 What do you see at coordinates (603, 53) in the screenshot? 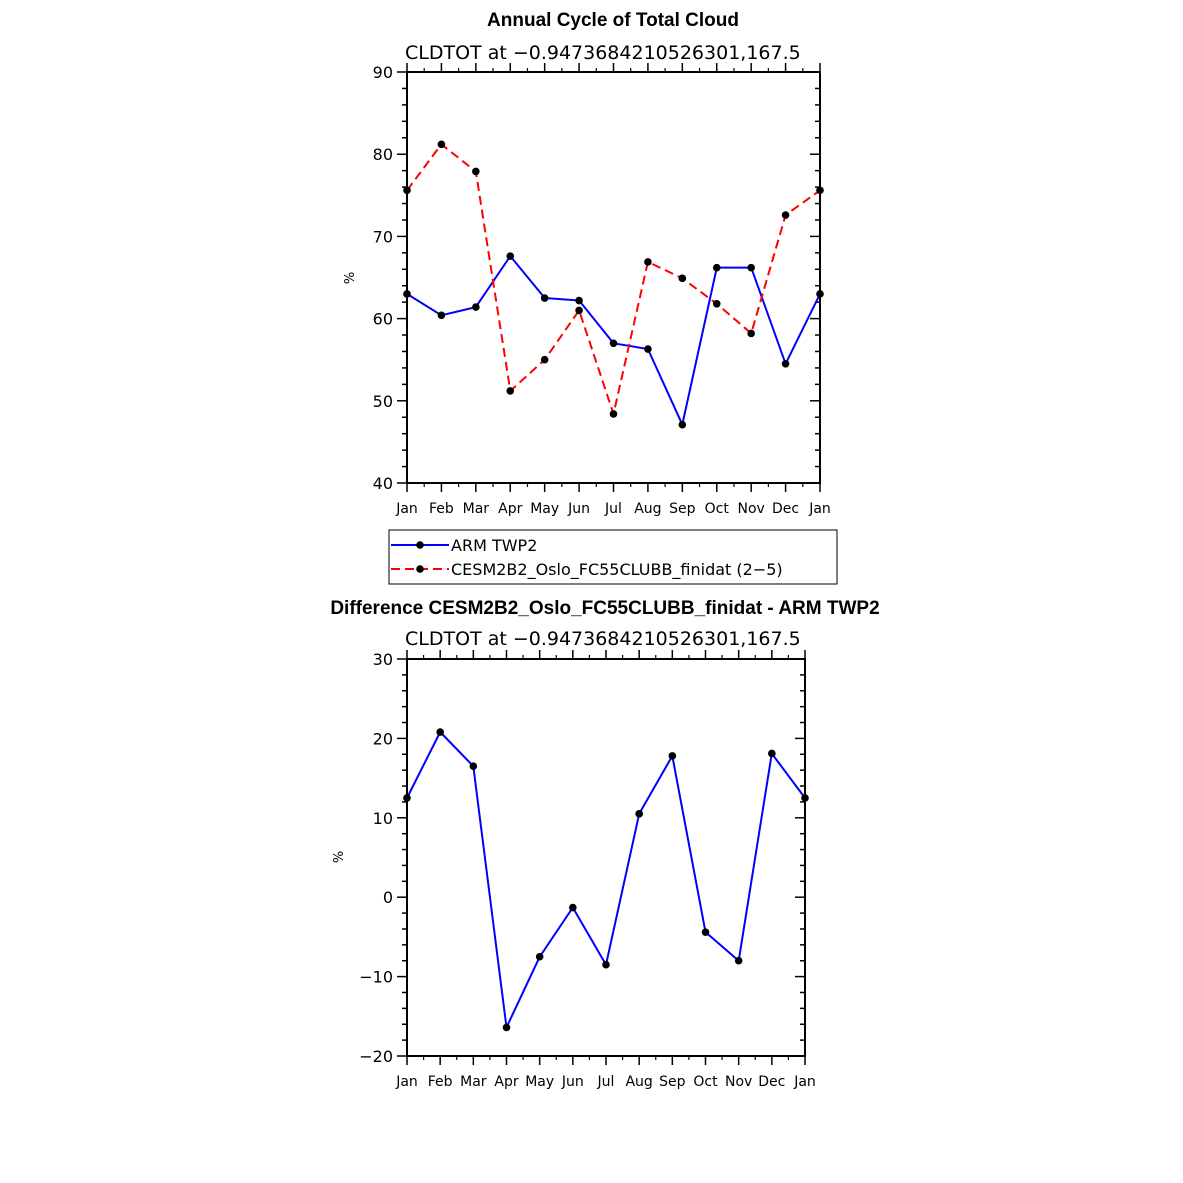
I see `chart1-subtitle: CLDTOT at −0.9473684210526301,167.5` at bounding box center [603, 53].